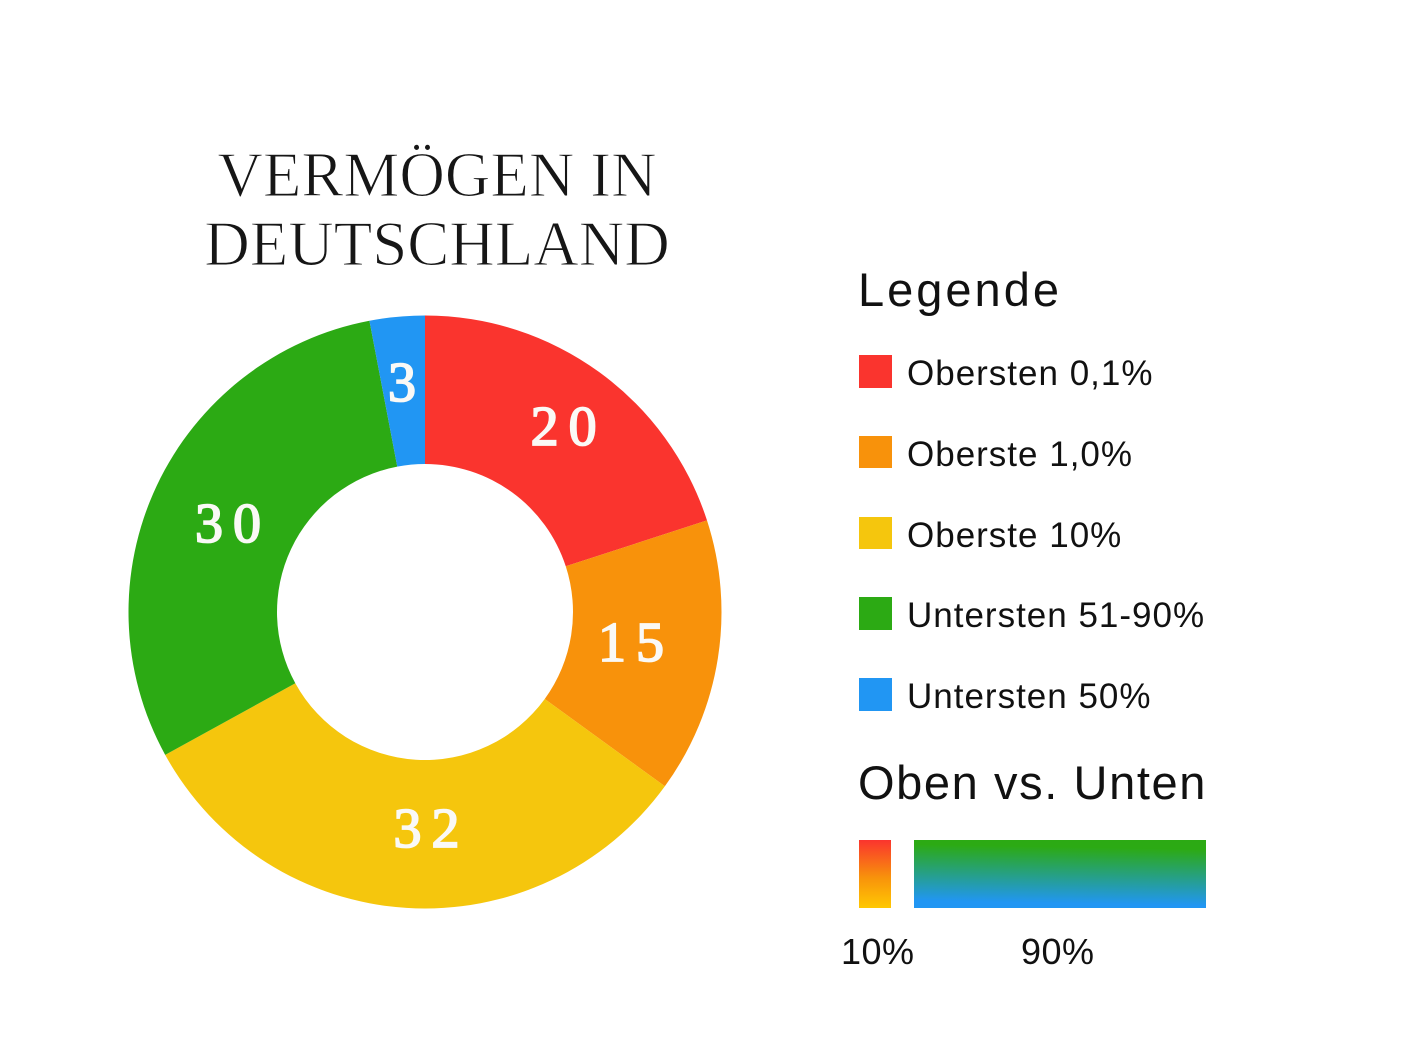 This screenshot has width=1408, height=1056. I want to click on svg-text: 15, so click(636, 643).